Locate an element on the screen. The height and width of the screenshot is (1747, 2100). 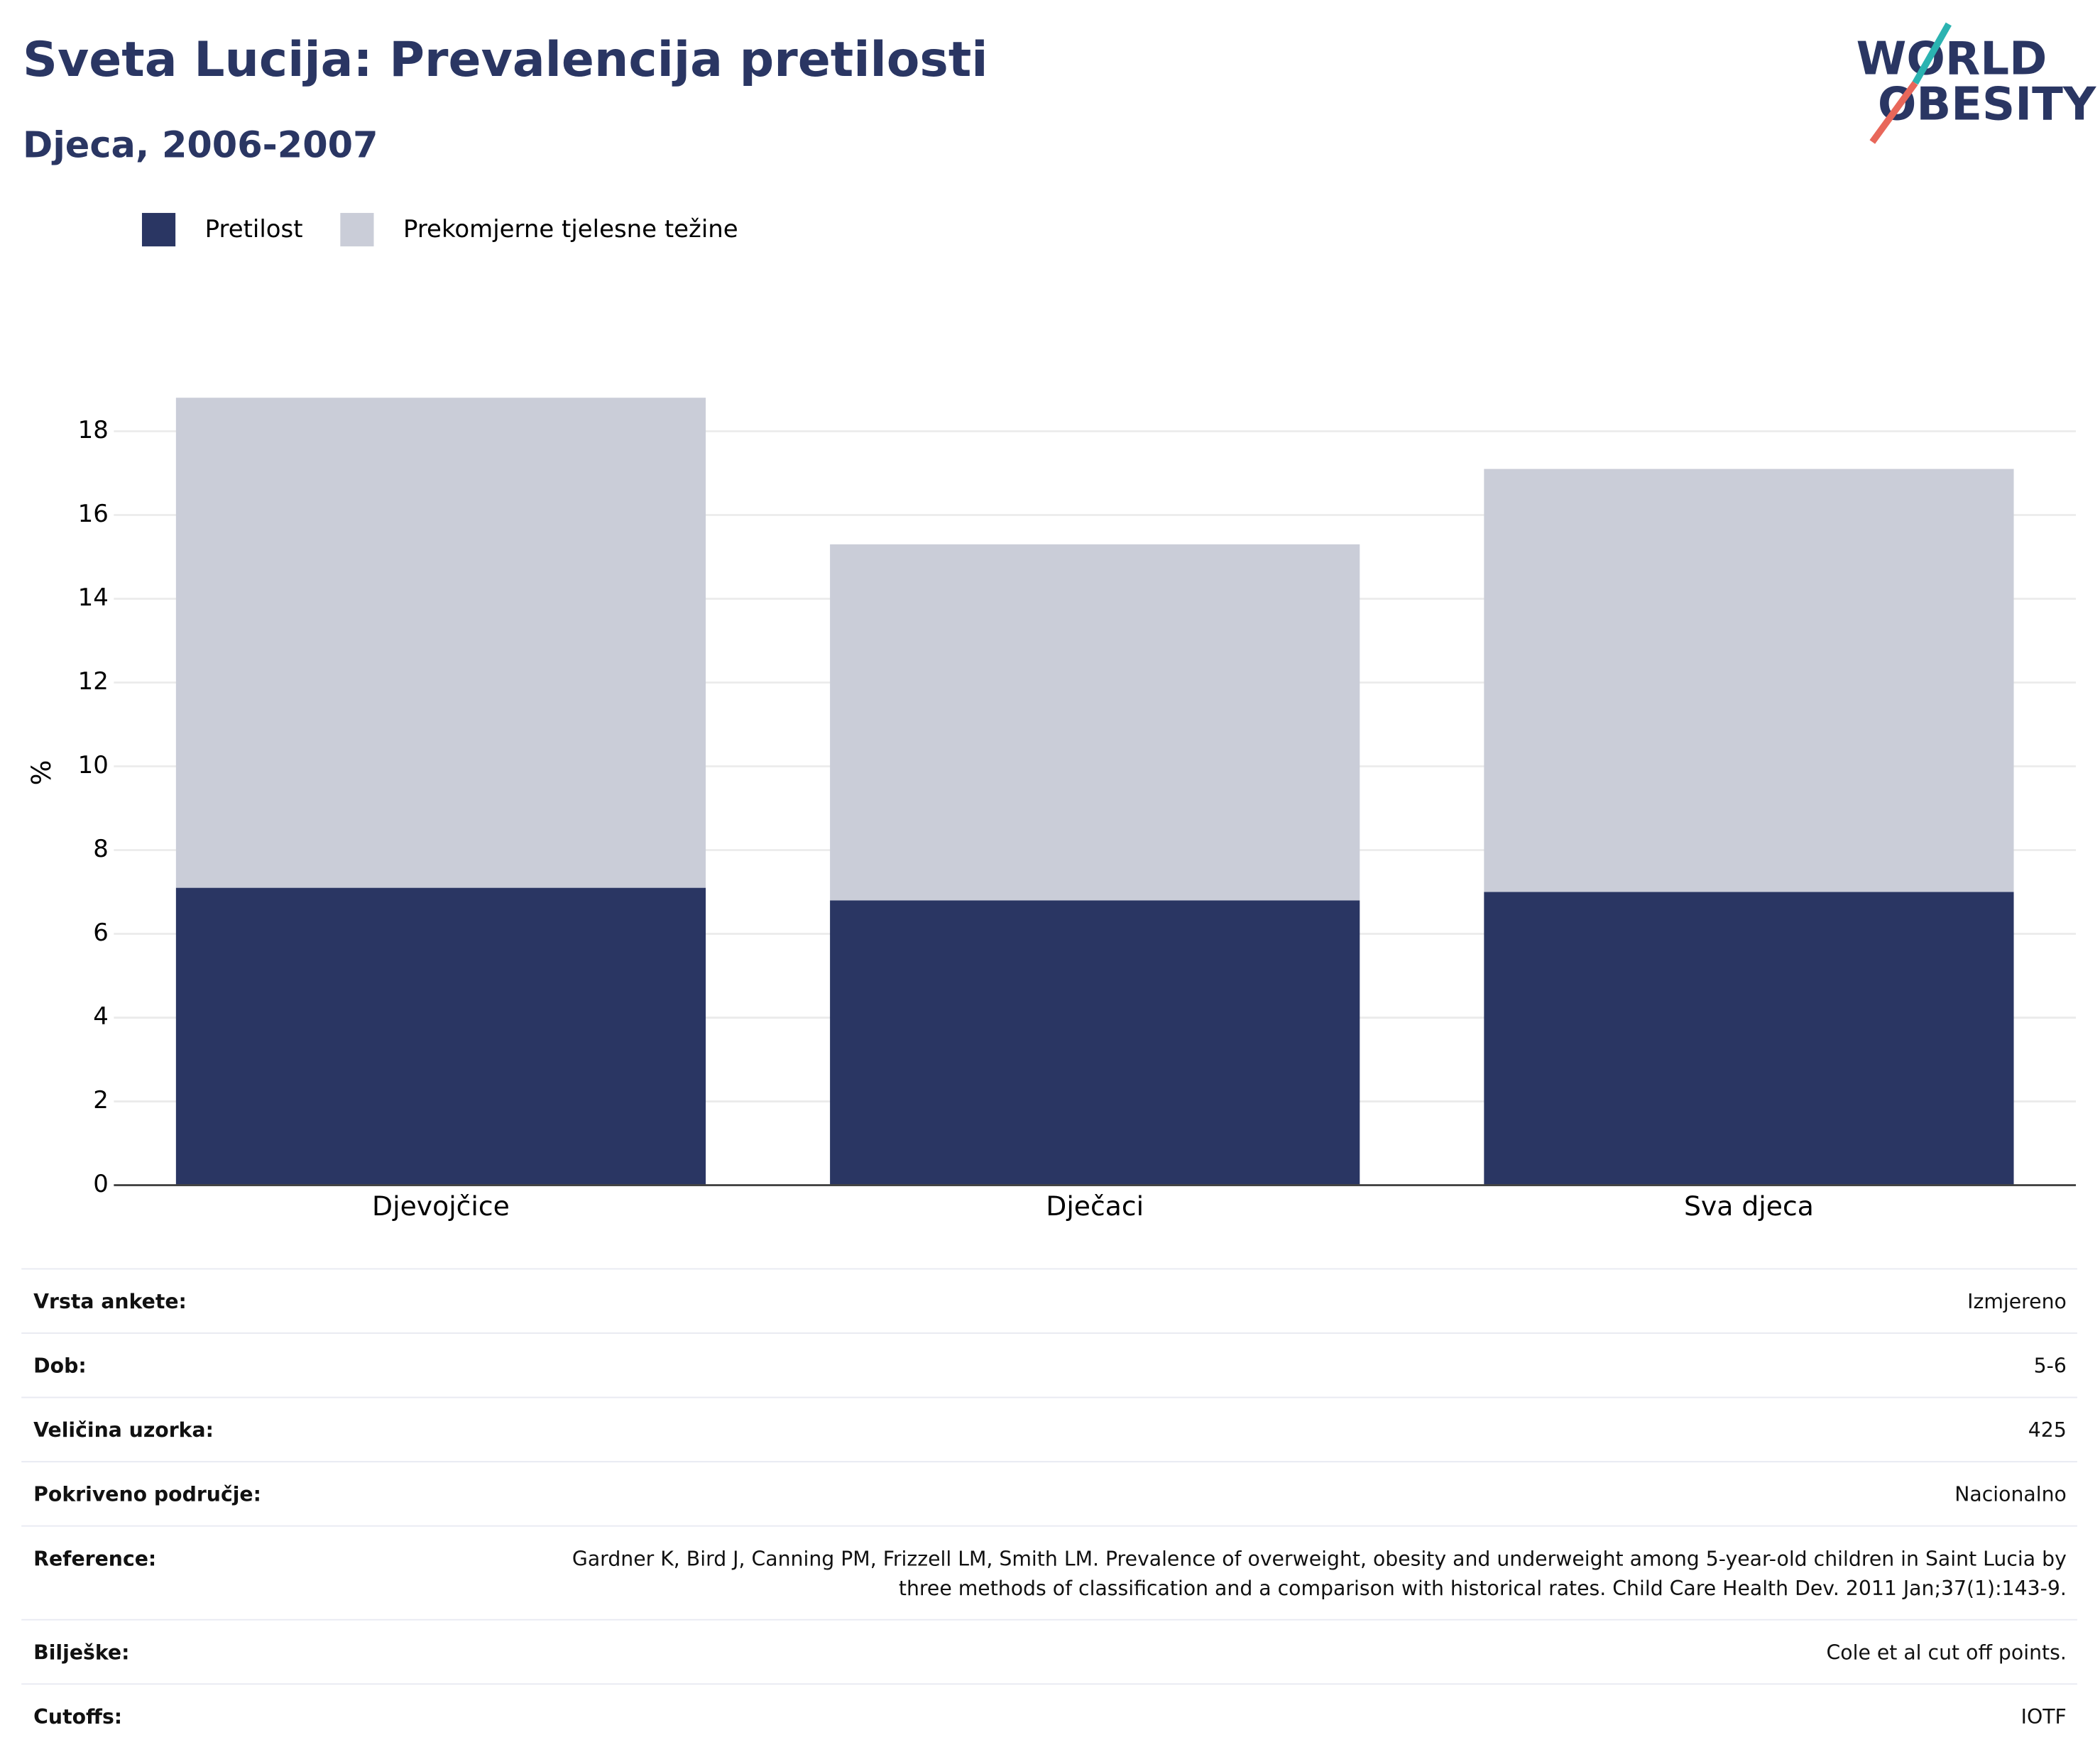
y-tick-label: 6 is located at coordinates (101, 933).